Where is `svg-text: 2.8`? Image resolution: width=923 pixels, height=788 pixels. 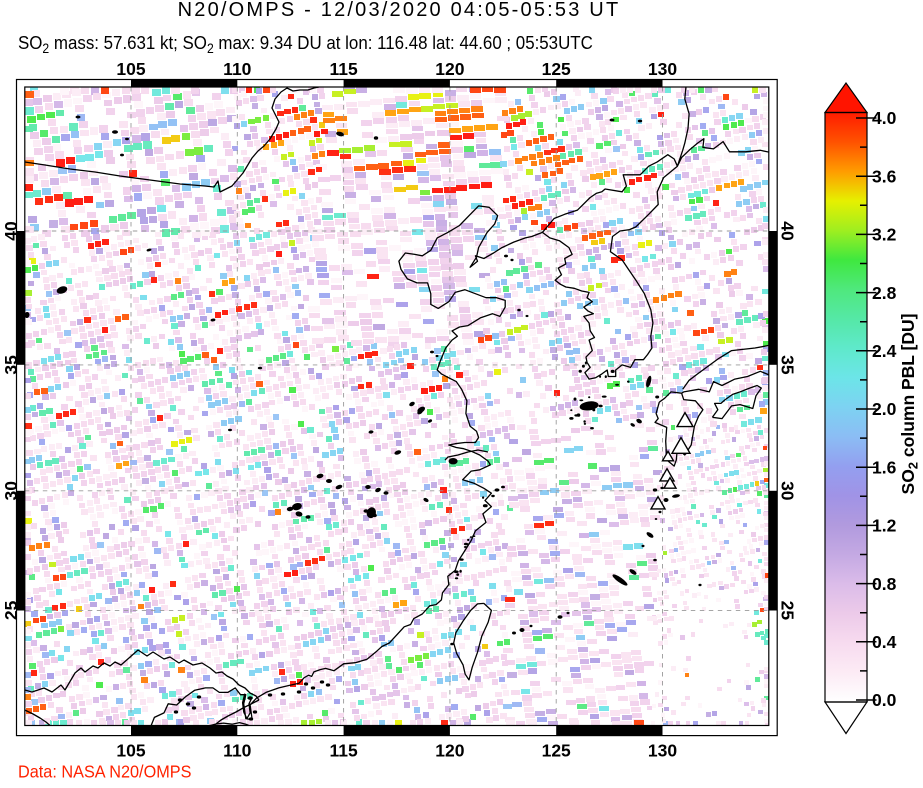 svg-text: 2.8 is located at coordinates (884, 293).